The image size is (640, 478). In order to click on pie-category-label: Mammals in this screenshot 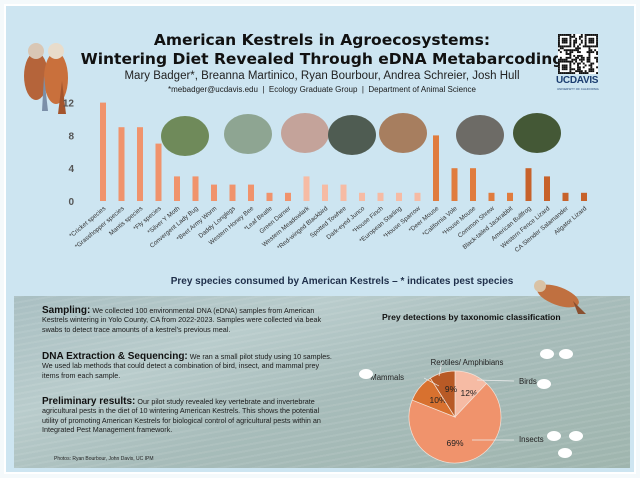, I will do `click(387, 377)`.